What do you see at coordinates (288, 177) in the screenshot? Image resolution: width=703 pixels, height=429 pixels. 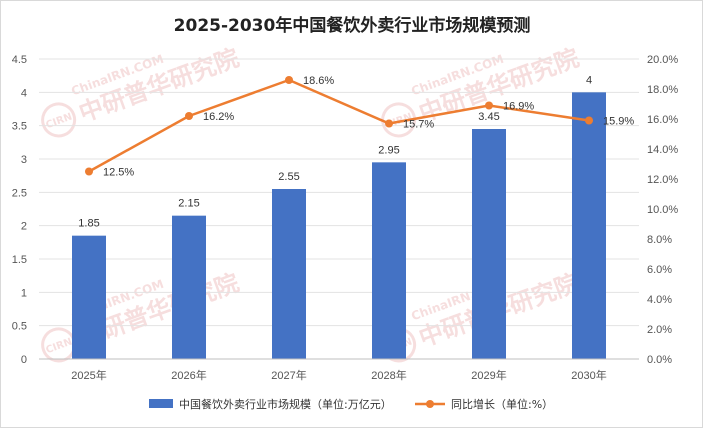 I see `bar-data-label: 2.55` at bounding box center [288, 177].